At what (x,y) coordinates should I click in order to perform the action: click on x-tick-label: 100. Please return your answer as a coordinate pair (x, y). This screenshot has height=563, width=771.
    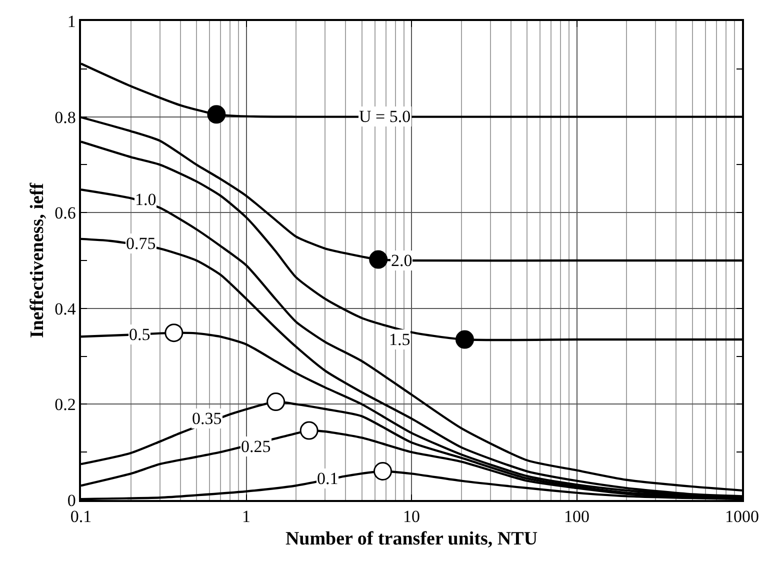
    Looking at the image, I should click on (577, 516).